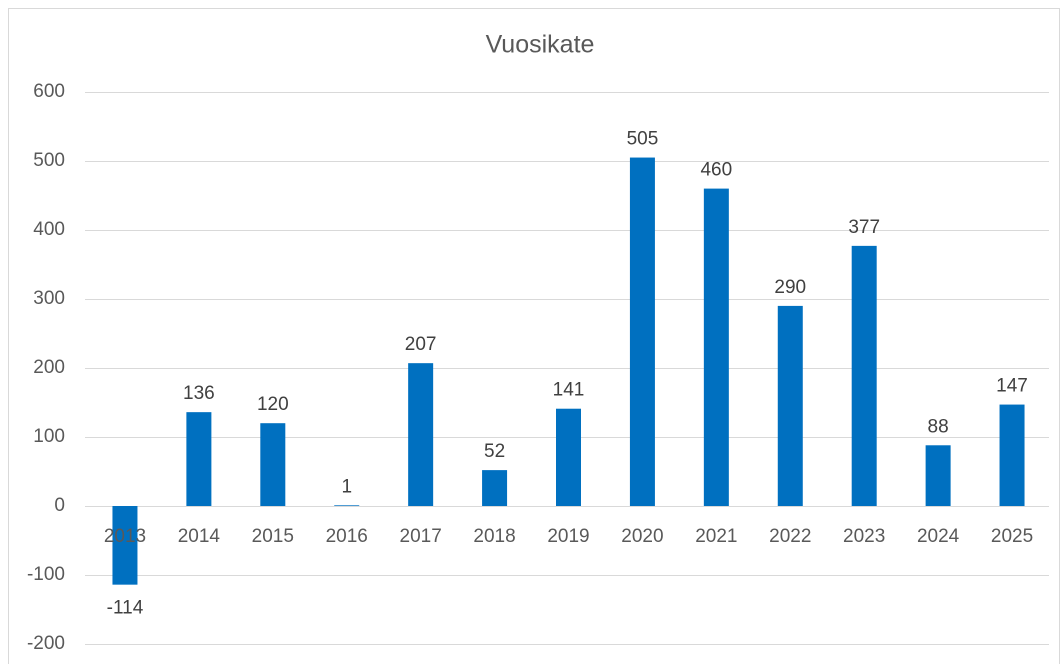 The width and height of the screenshot is (1061, 664). What do you see at coordinates (49, 160) in the screenshot?
I see `y-tick-label: 500` at bounding box center [49, 160].